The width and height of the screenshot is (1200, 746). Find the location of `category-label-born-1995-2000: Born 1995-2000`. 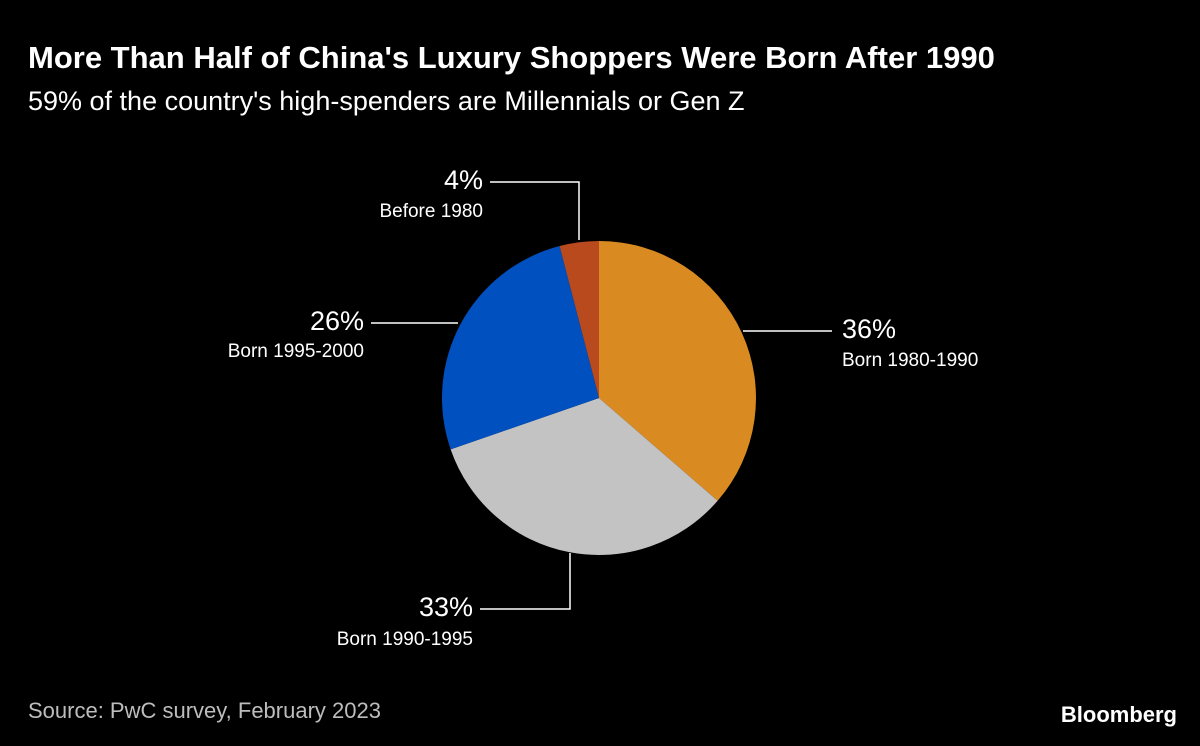

category-label-born-1995-2000: Born 1995-2000 is located at coordinates (296, 351).